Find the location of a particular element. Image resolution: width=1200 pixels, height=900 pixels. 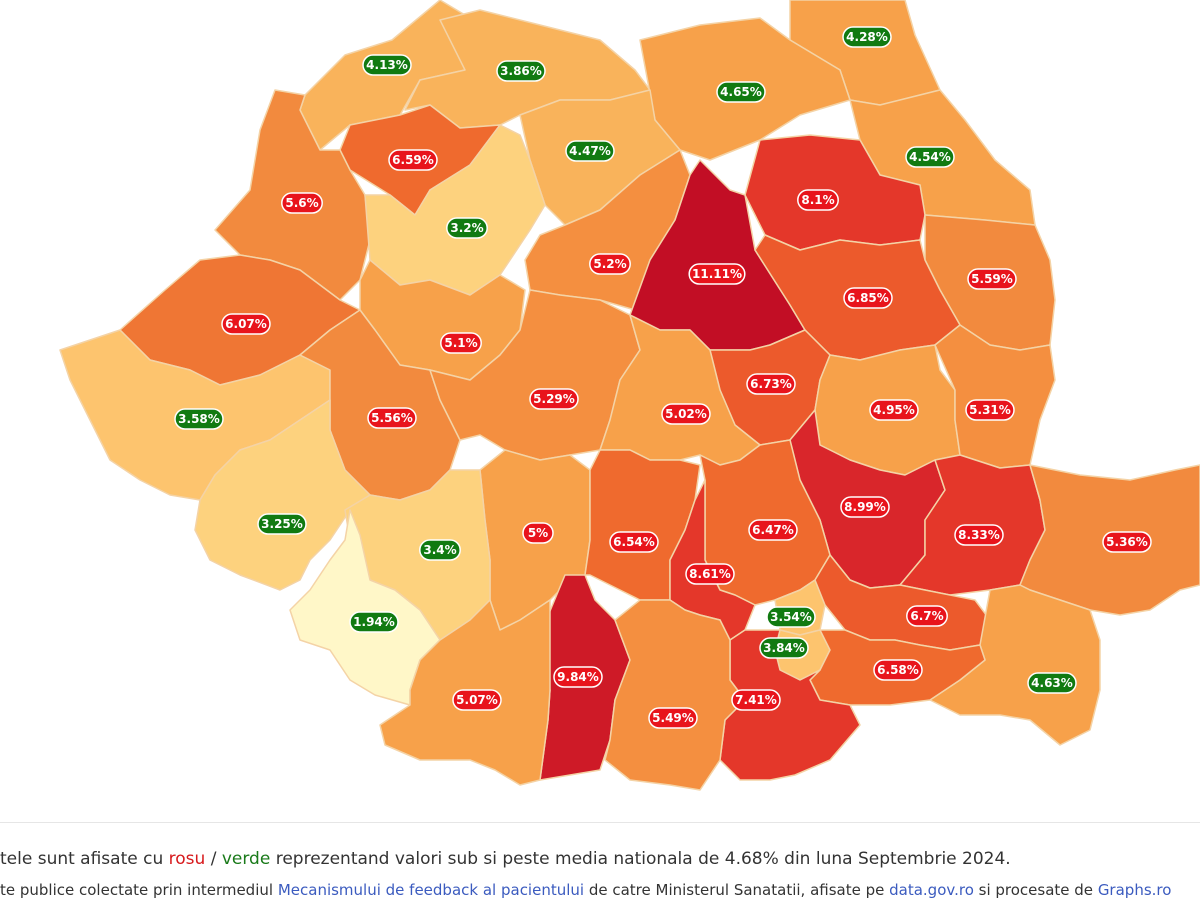

county-value-label: 6.73% is located at coordinates (771, 384).